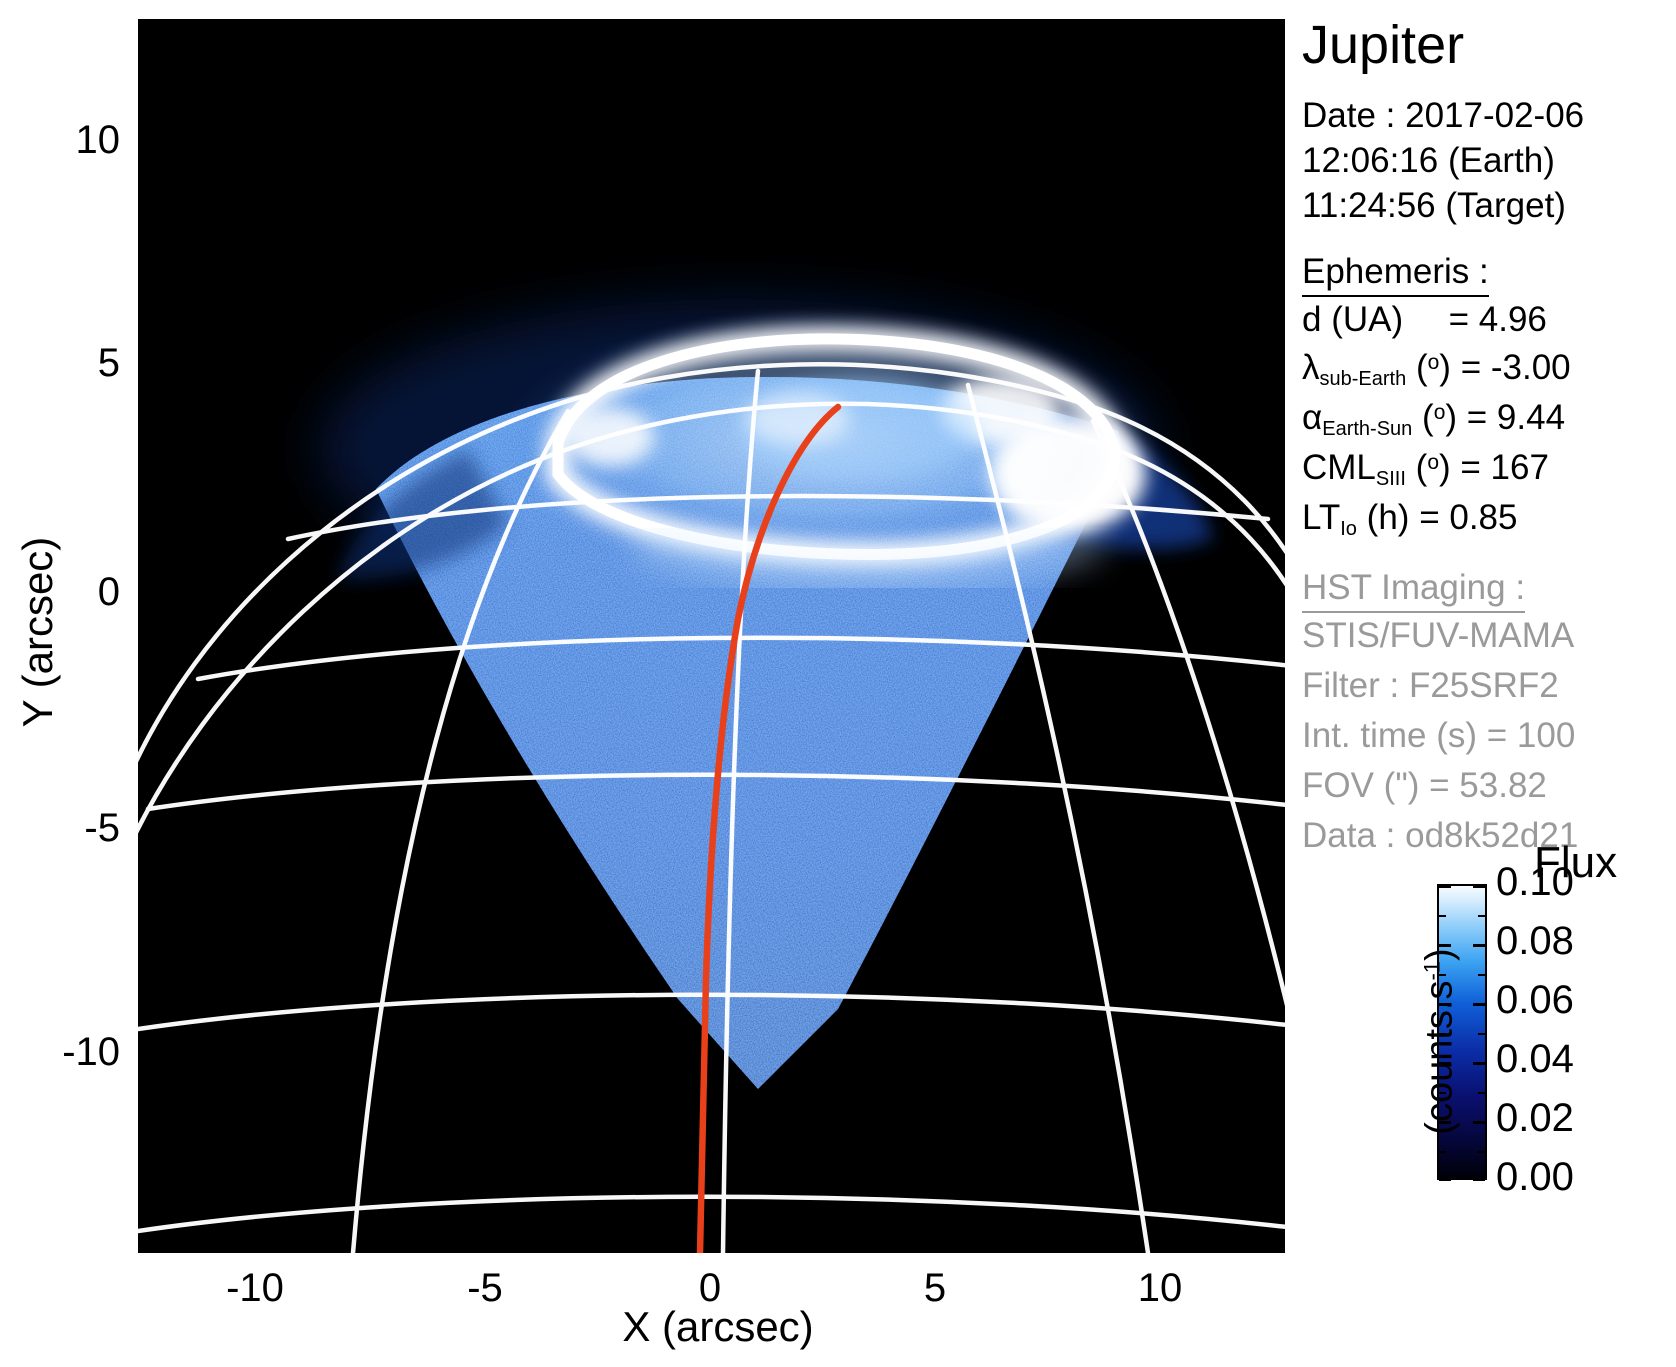 This screenshot has width=1676, height=1367. What do you see at coordinates (1312, 417) in the screenshot?
I see `ephemeris-symbol-alpha: α` at bounding box center [1312, 417].